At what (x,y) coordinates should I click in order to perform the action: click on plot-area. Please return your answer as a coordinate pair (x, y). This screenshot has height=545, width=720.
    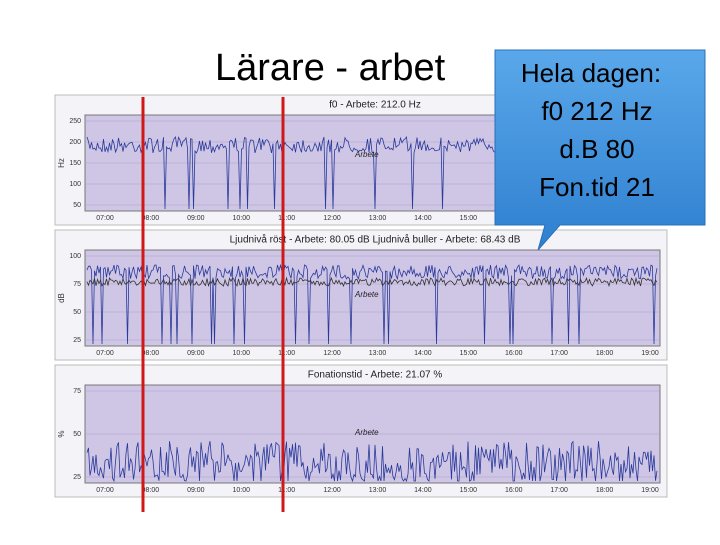
    Looking at the image, I should click on (372, 298).